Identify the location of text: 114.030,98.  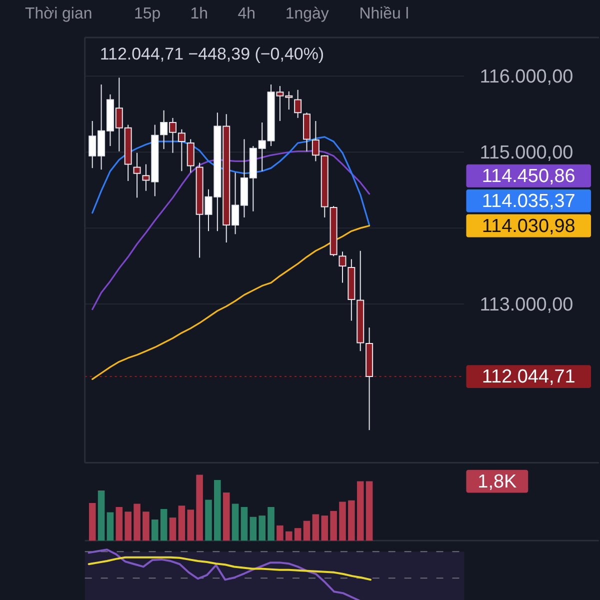
(529, 226).